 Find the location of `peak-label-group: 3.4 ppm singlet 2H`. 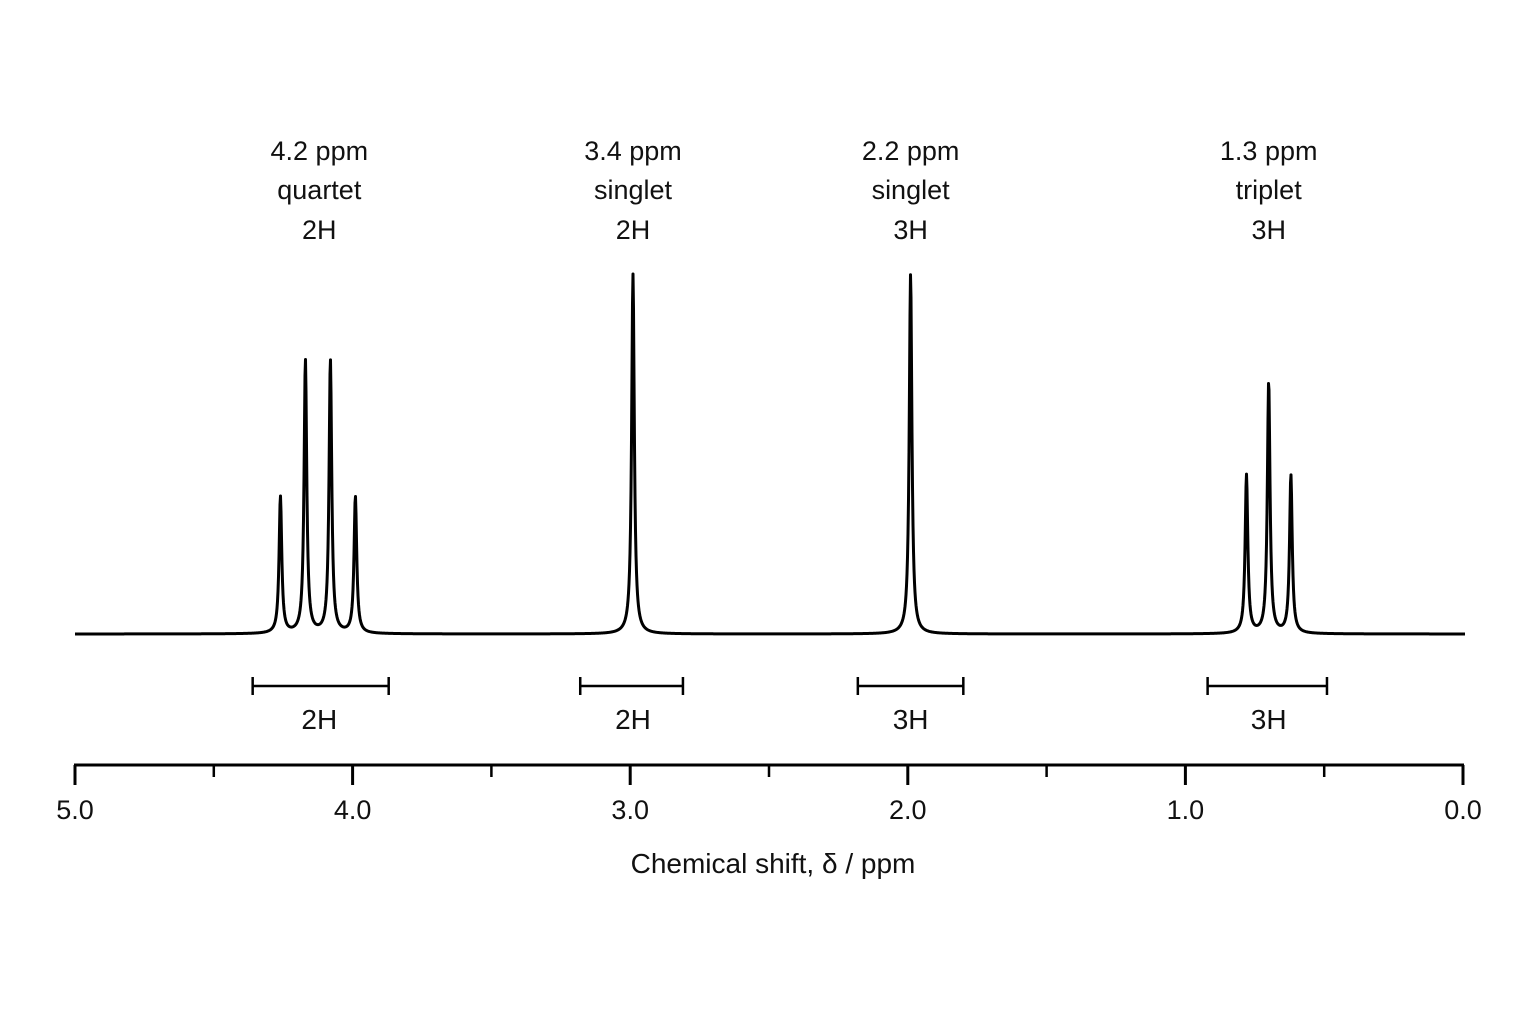

peak-label-group: 3.4 ppm singlet 2H is located at coordinates (633, 190).